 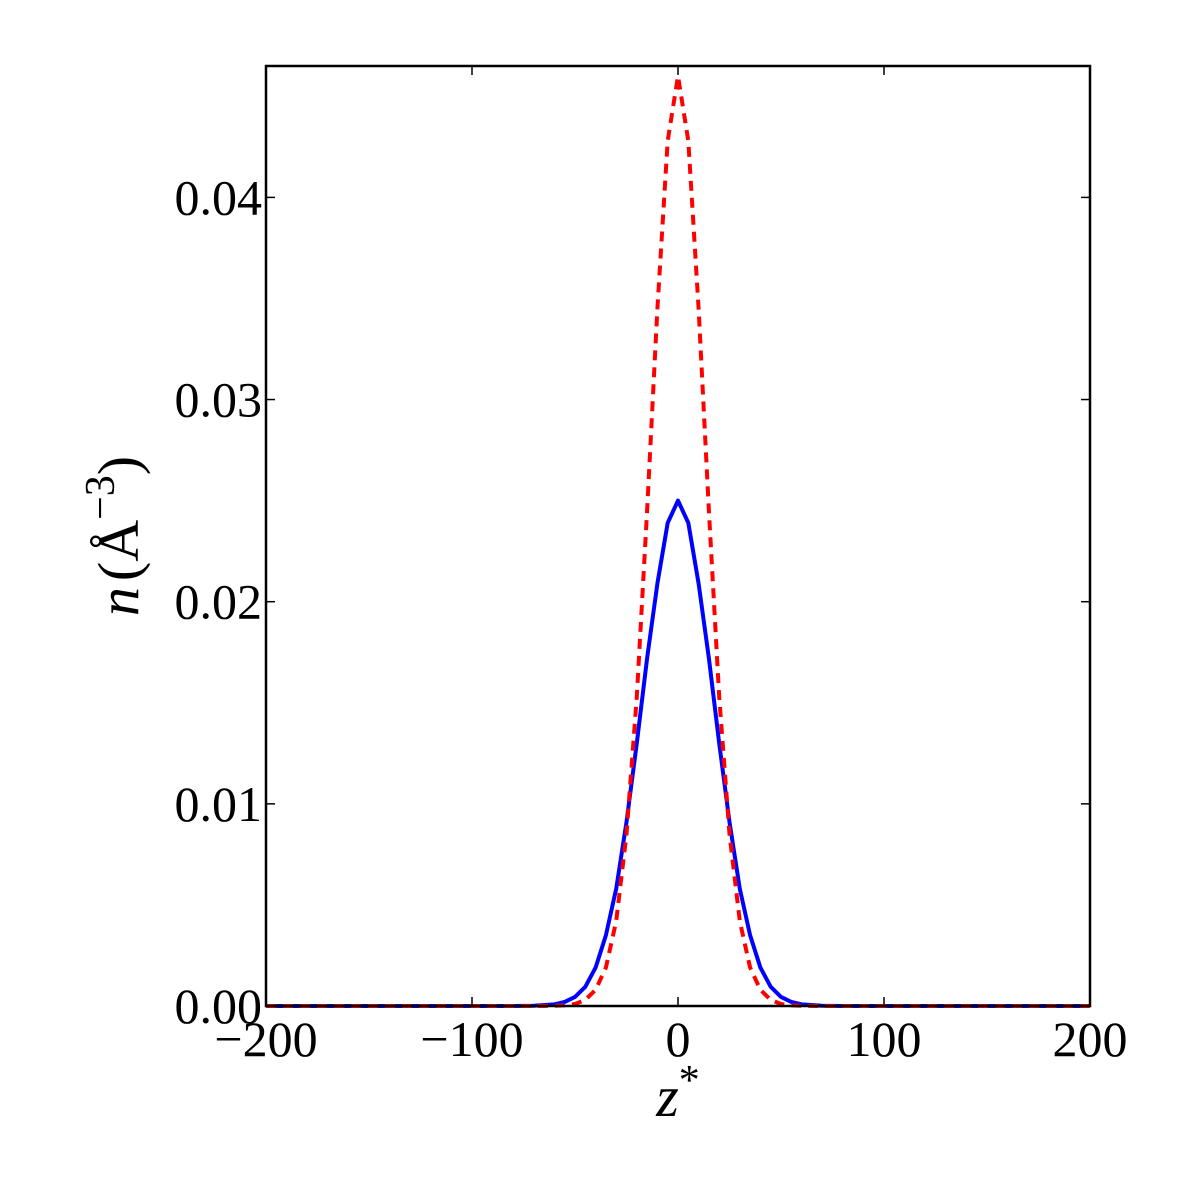 What do you see at coordinates (118, 541) in the screenshot?
I see `y-axis-label-unit: Å` at bounding box center [118, 541].